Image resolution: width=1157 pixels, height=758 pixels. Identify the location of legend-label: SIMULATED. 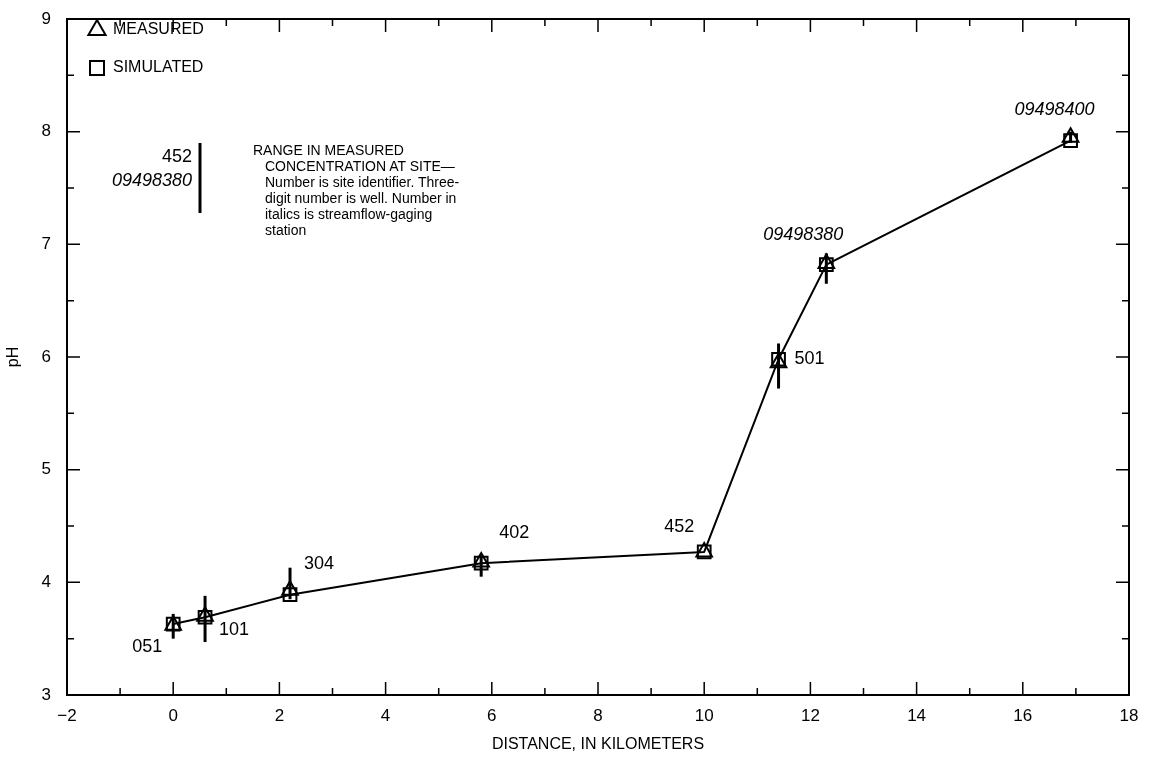
(158, 67).